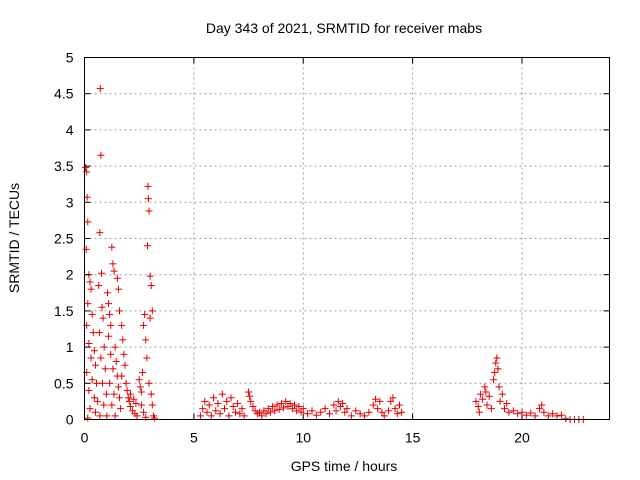 This screenshot has width=640, height=480. Describe the element at coordinates (64, 94) in the screenshot. I see `y-tick-label: 4.5` at that location.